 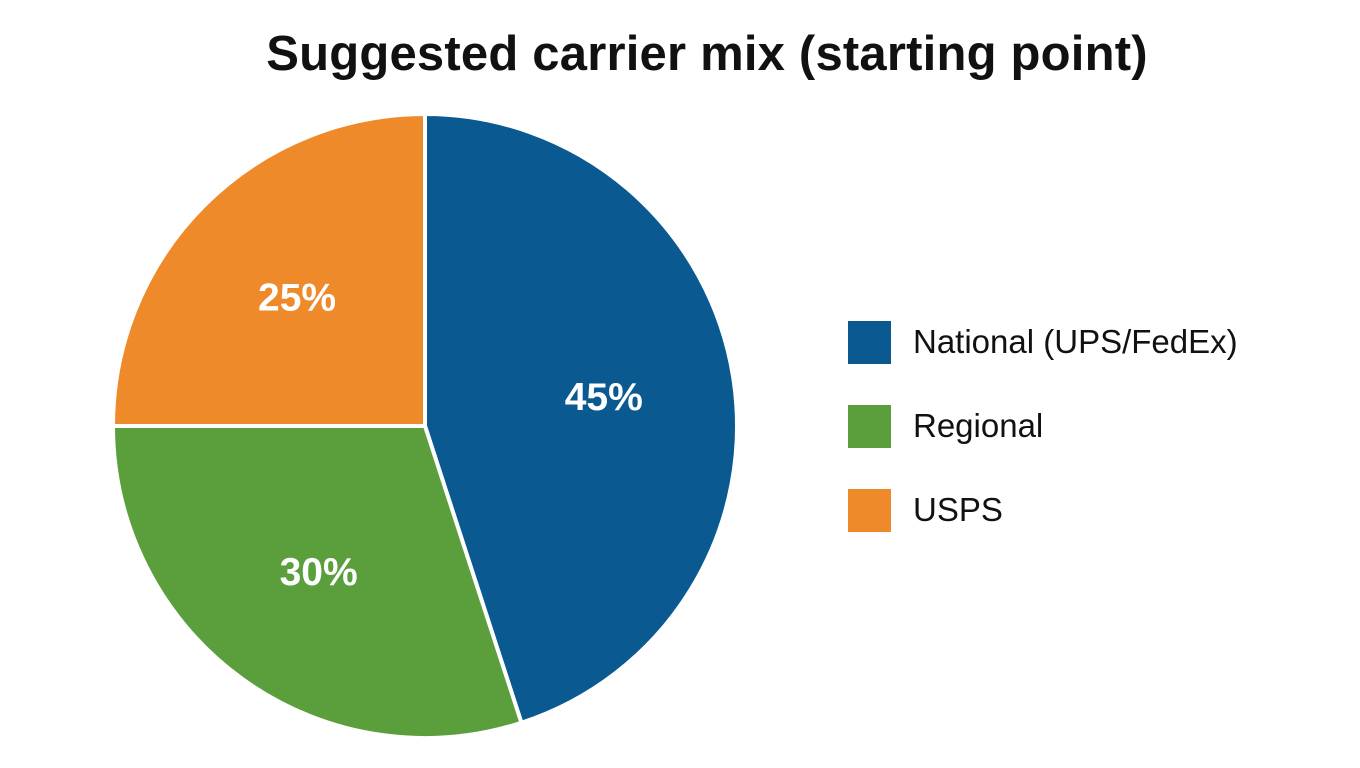 What do you see at coordinates (319, 572) in the screenshot?
I see `slice-label-regional: 30%` at bounding box center [319, 572].